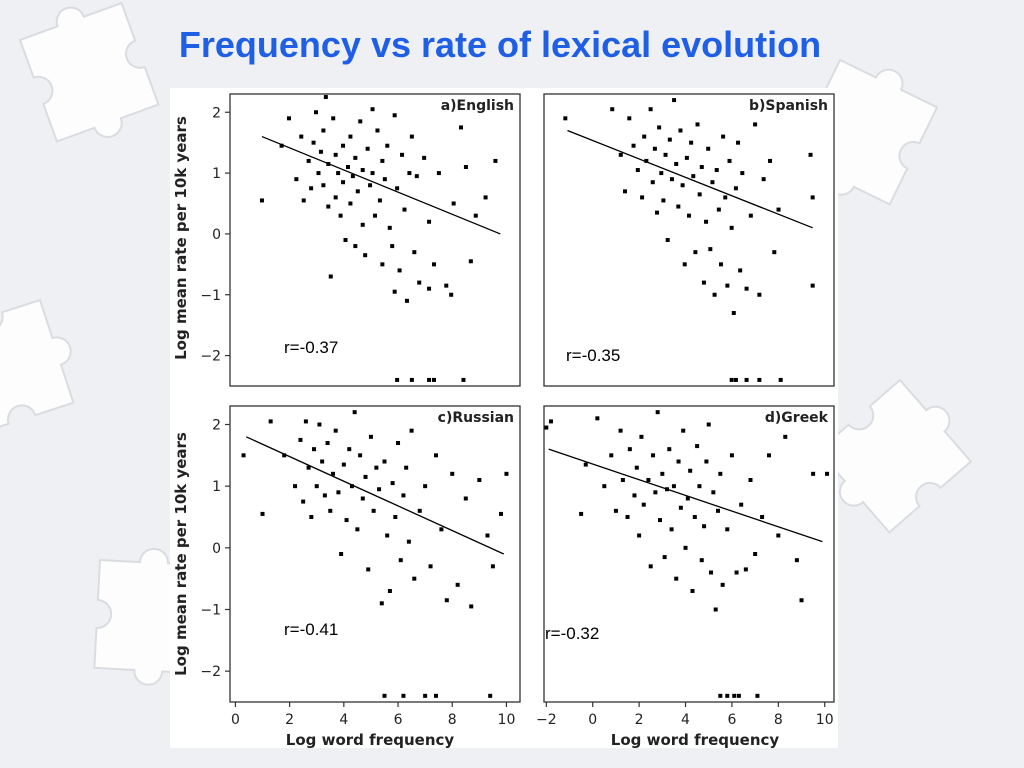 The image size is (1024, 768). I want to click on panel-title: c)Russian, so click(476, 418).